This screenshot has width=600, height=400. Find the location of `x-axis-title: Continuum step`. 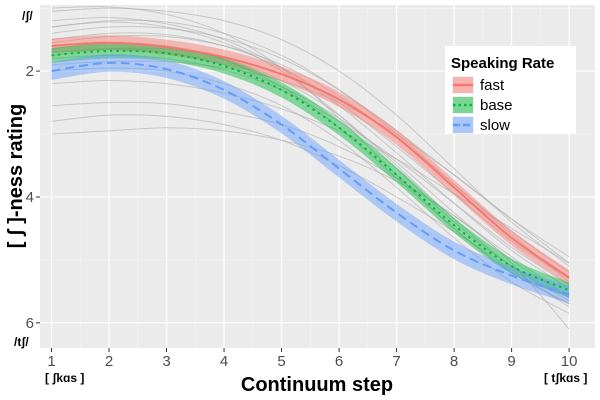

x-axis-title: Continuum step is located at coordinates (317, 385).